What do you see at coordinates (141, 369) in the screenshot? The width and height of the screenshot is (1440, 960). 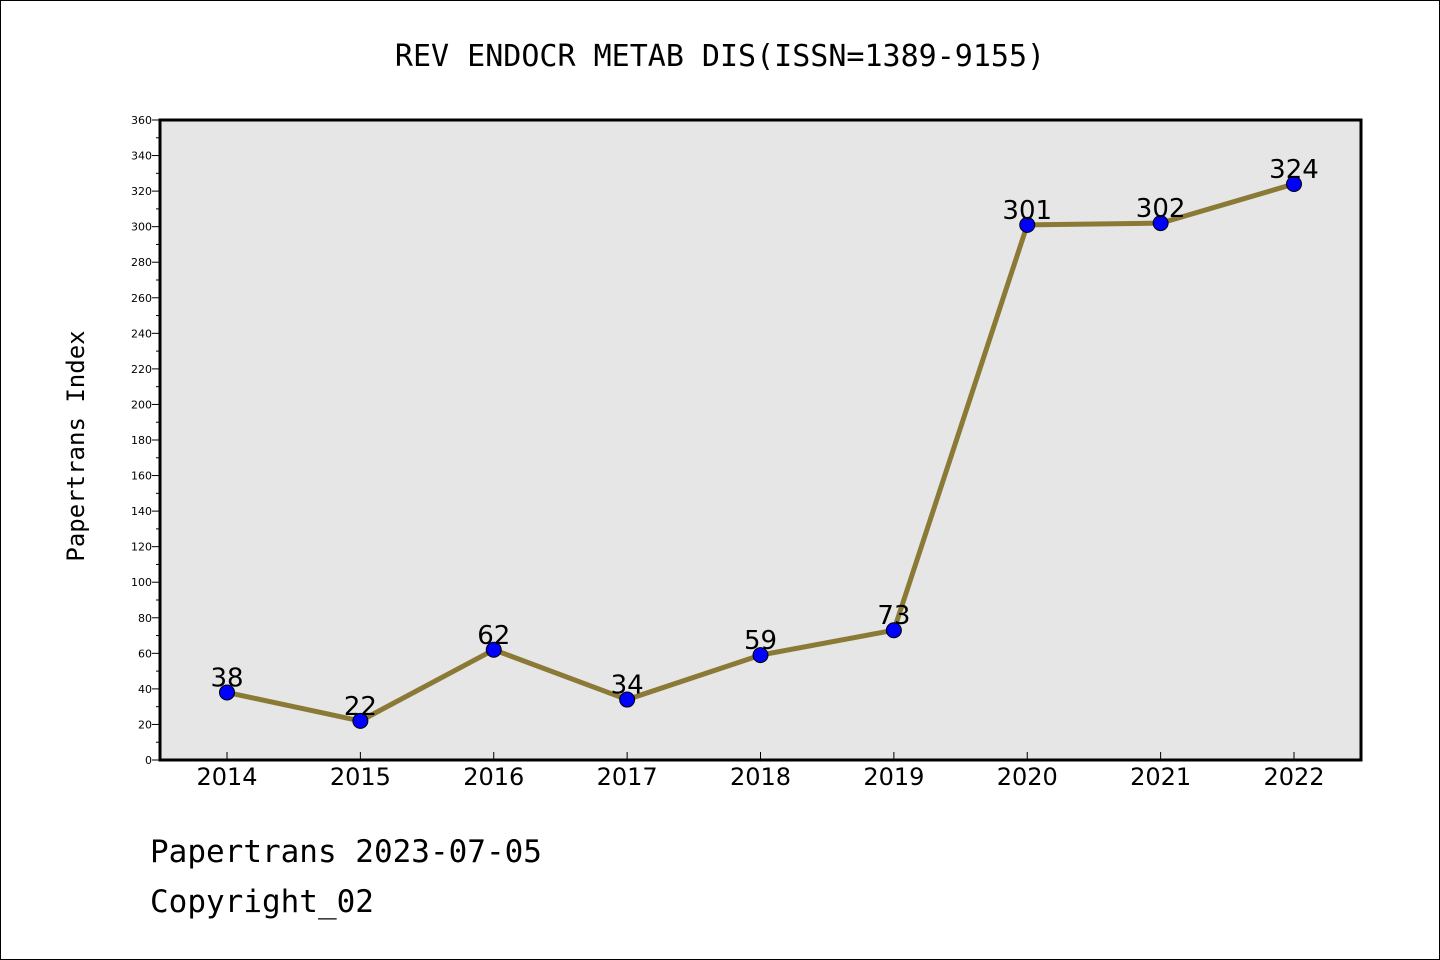 I see `y-tick-label: 220` at bounding box center [141, 369].